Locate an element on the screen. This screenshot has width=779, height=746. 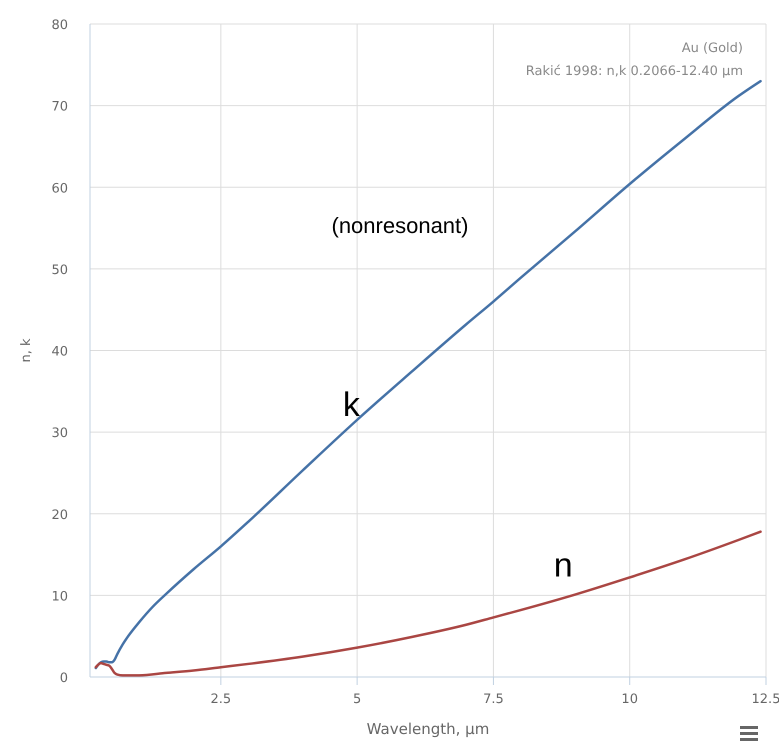
x-axis-title: Wavelength, µm is located at coordinates (428, 729).